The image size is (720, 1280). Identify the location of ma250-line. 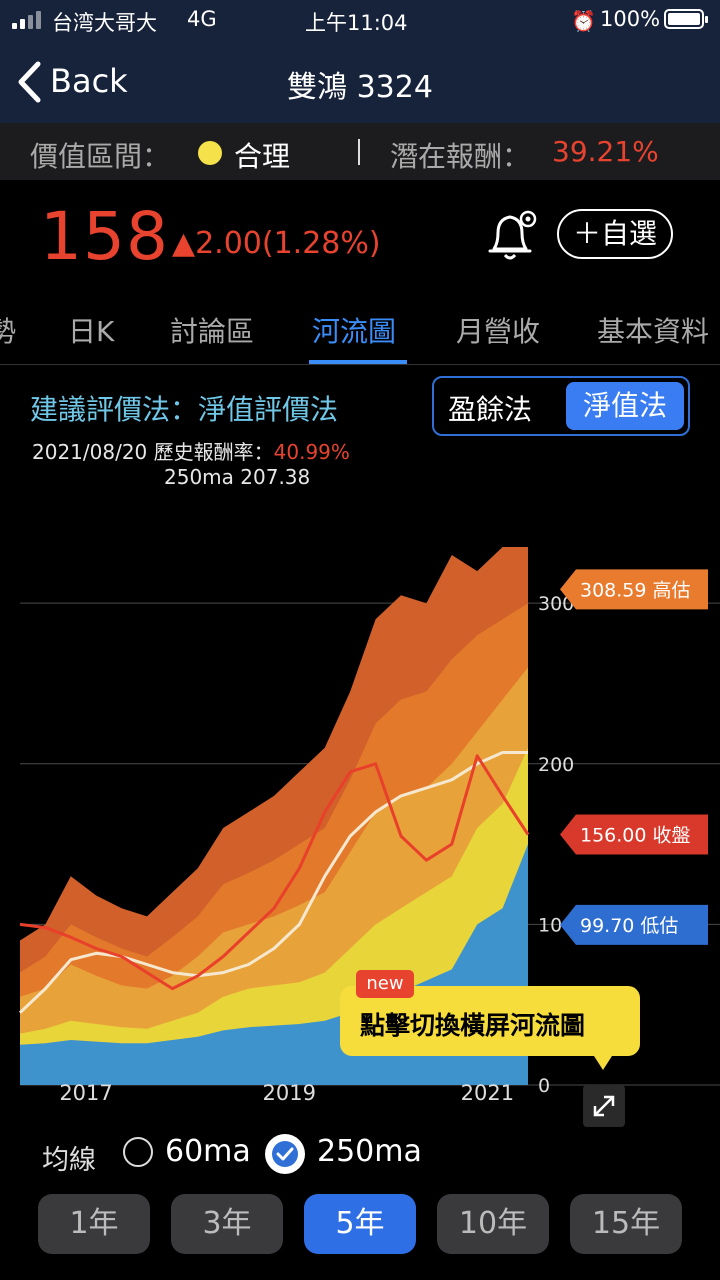
(273, 882).